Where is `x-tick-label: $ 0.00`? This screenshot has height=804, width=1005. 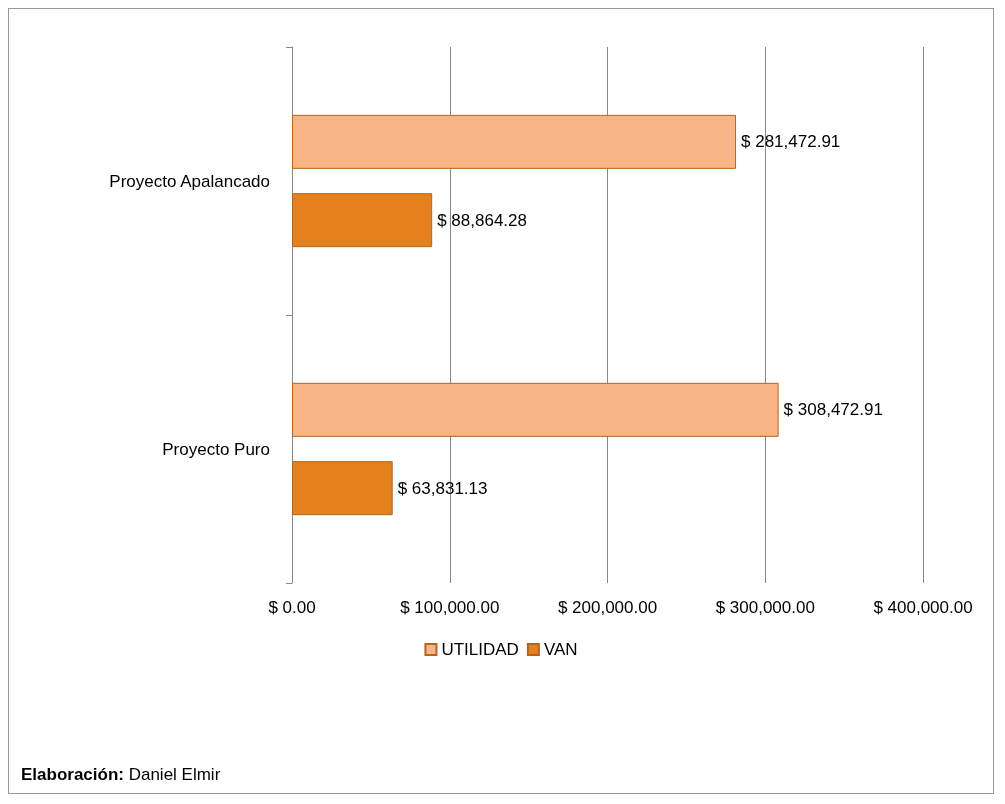 x-tick-label: $ 0.00 is located at coordinates (292, 607).